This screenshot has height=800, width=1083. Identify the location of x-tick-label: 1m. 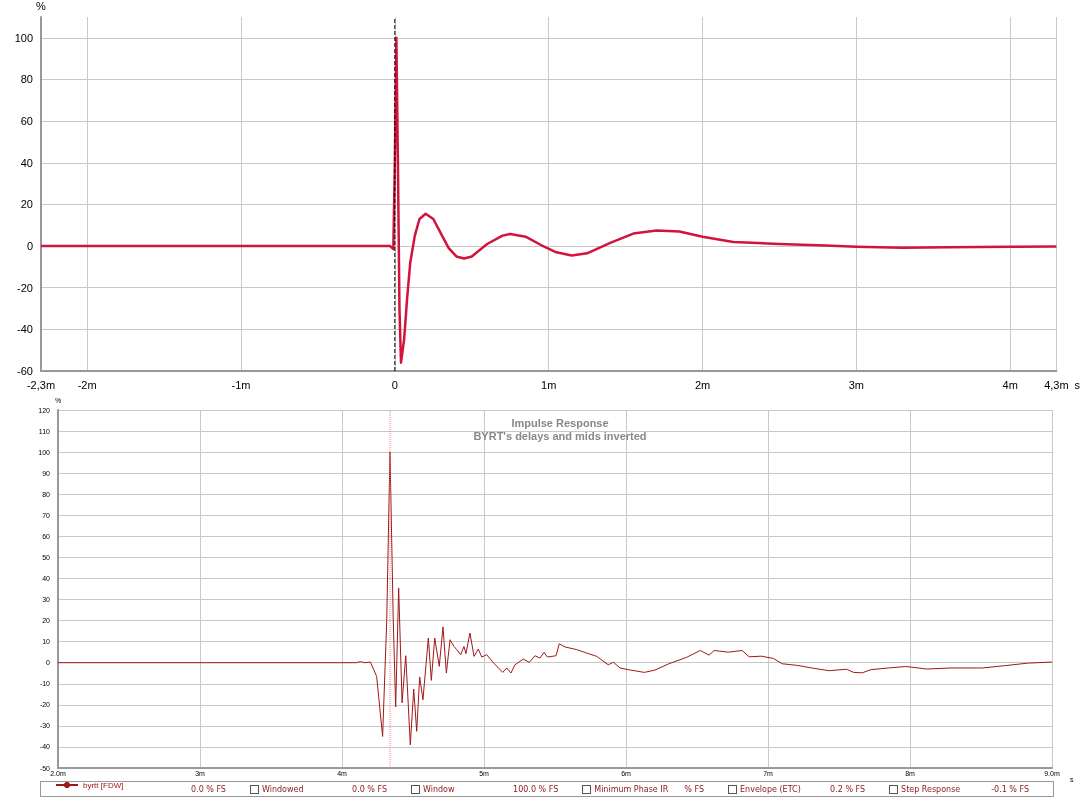
(549, 384).